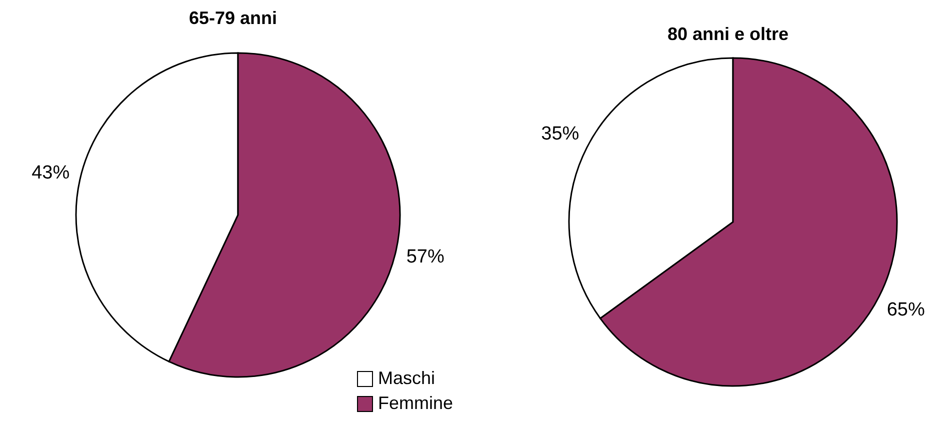 The image size is (936, 422). Describe the element at coordinates (425, 257) in the screenshot. I see `data-label: 57%` at that location.